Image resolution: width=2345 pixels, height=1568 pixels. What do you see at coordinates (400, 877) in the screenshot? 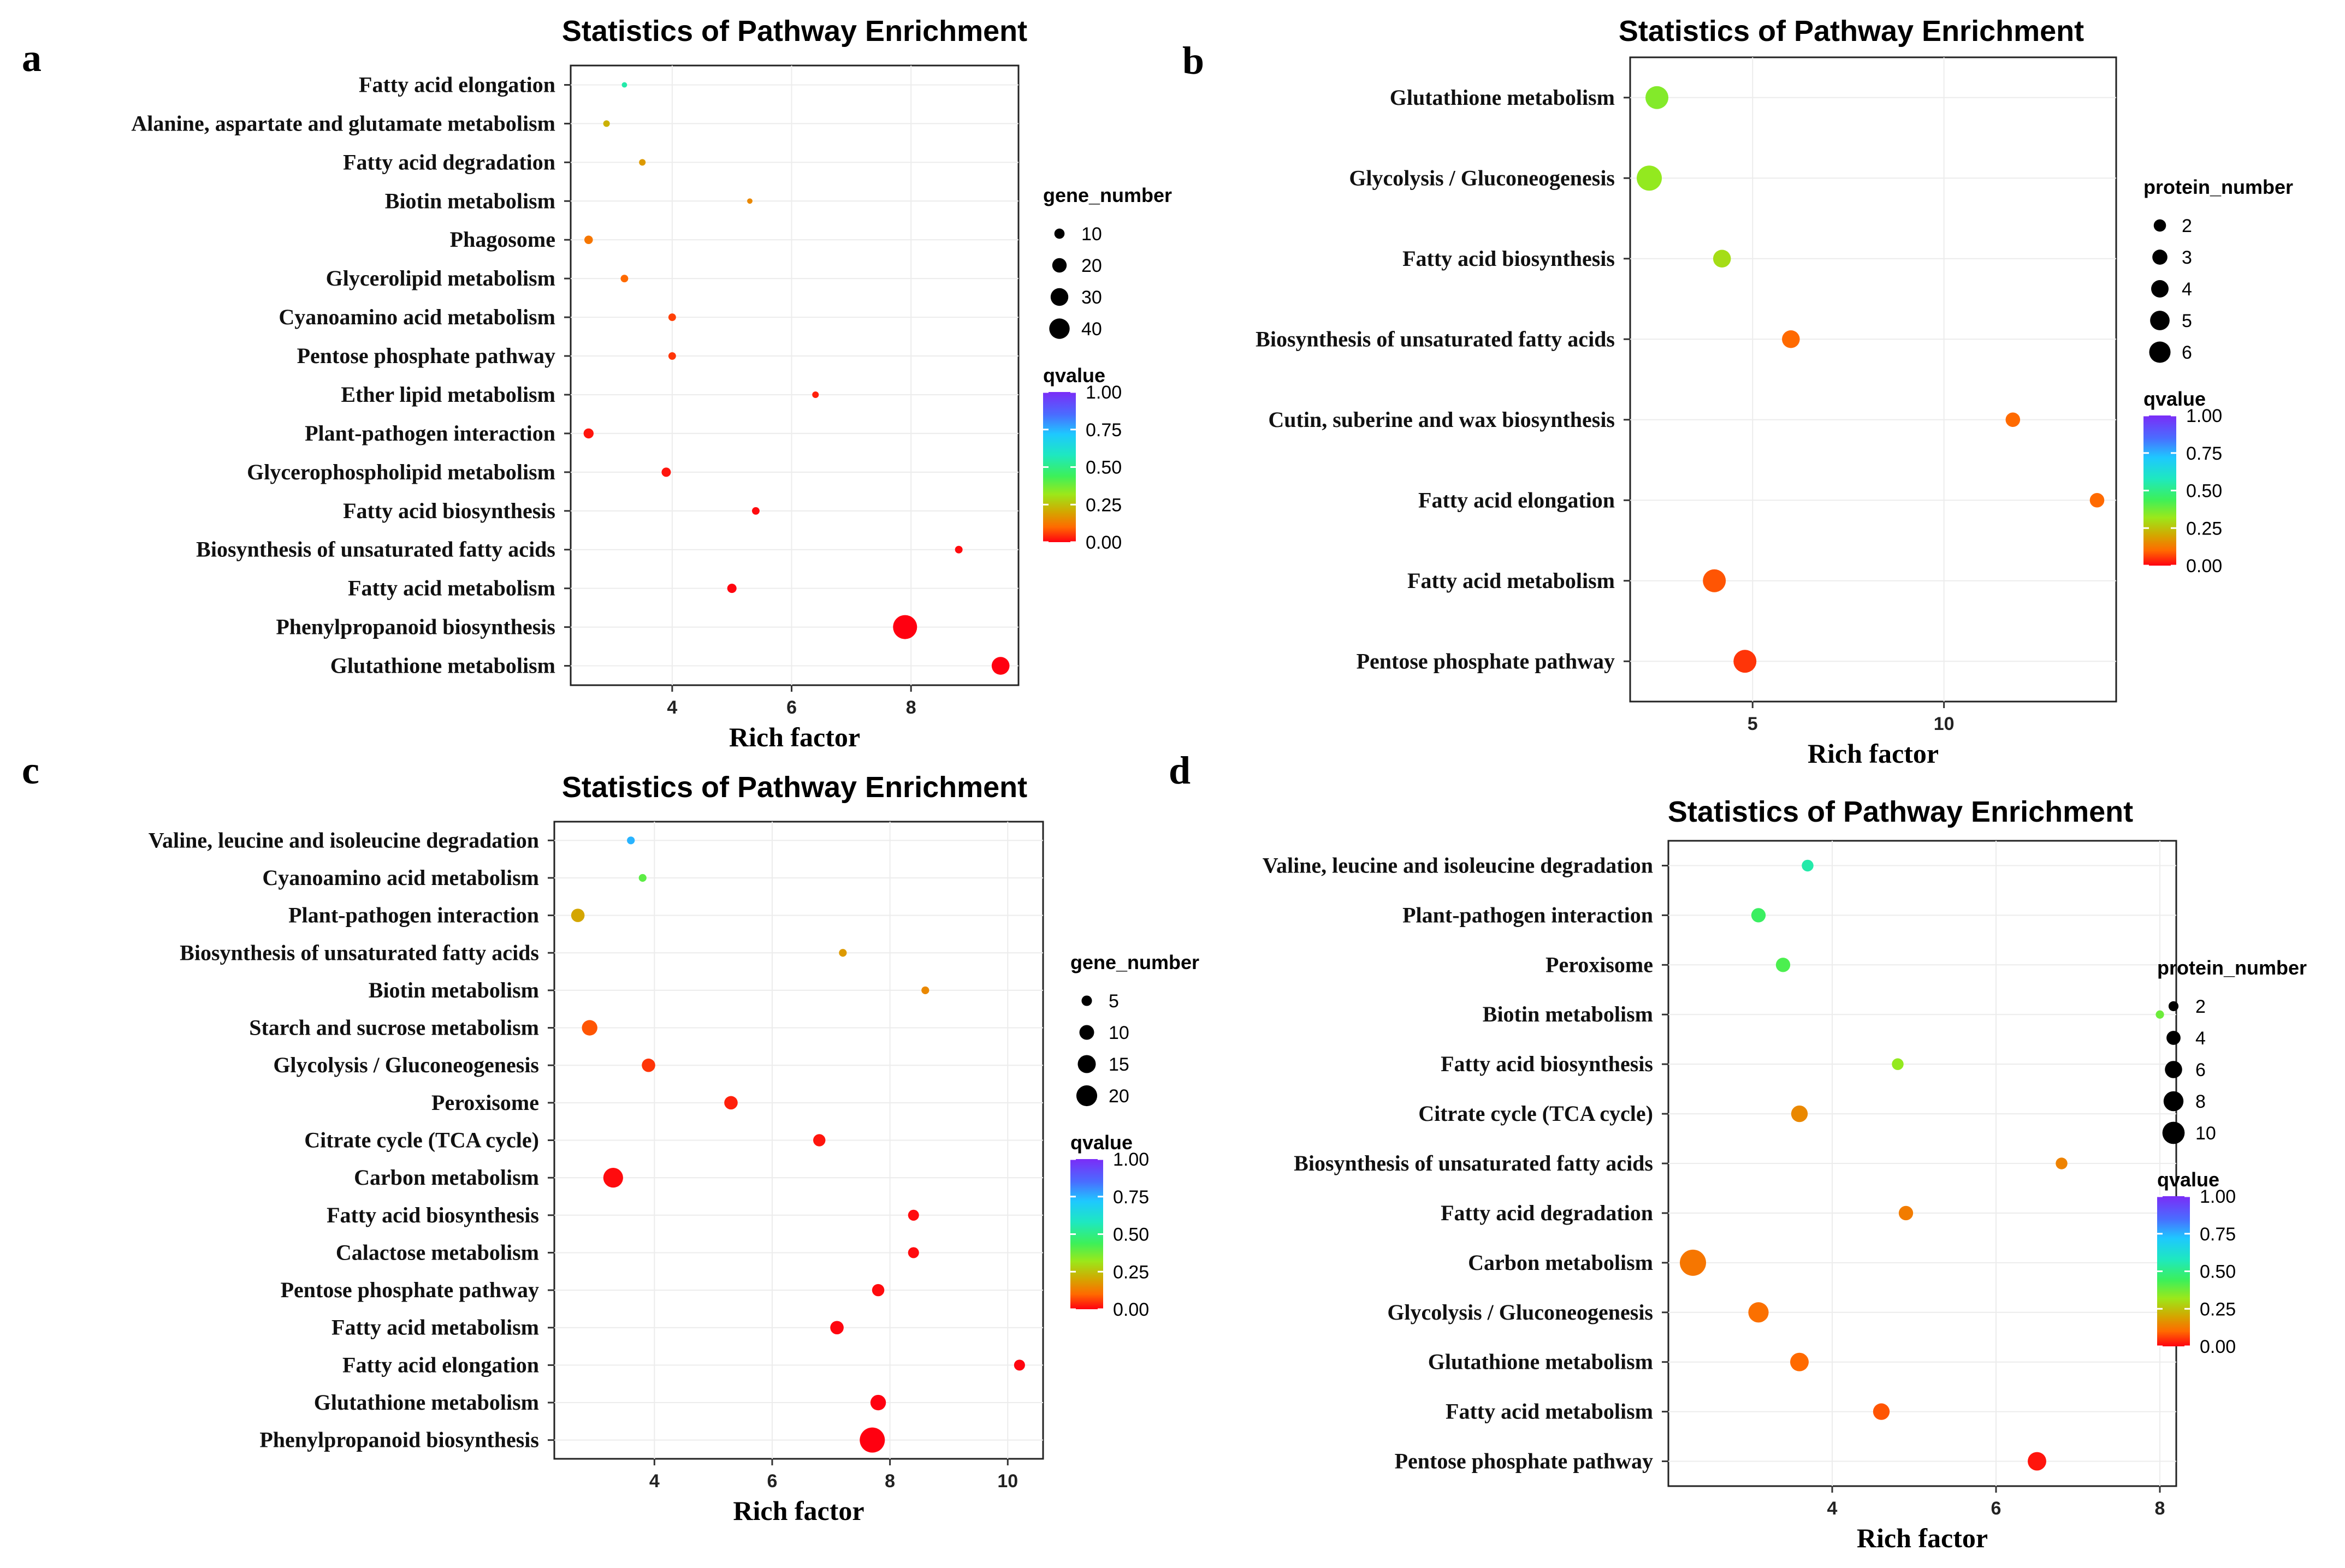
I see `y-tick-label: Cyanoamino acid metabolism` at bounding box center [400, 877].